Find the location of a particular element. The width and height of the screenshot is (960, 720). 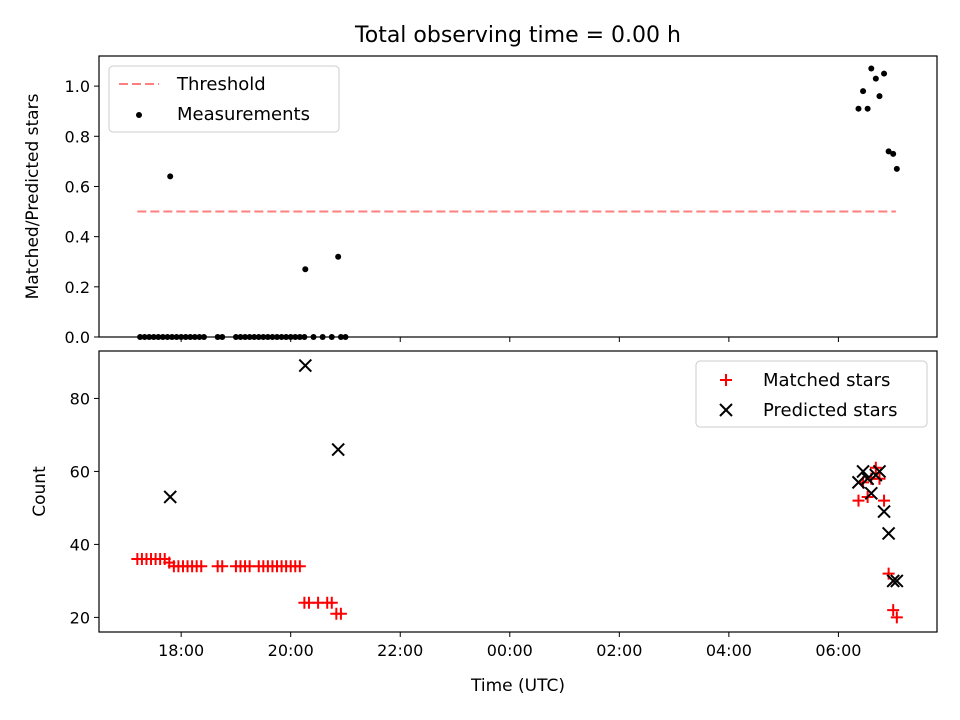

legend-predicted-swatch is located at coordinates (726, 410).